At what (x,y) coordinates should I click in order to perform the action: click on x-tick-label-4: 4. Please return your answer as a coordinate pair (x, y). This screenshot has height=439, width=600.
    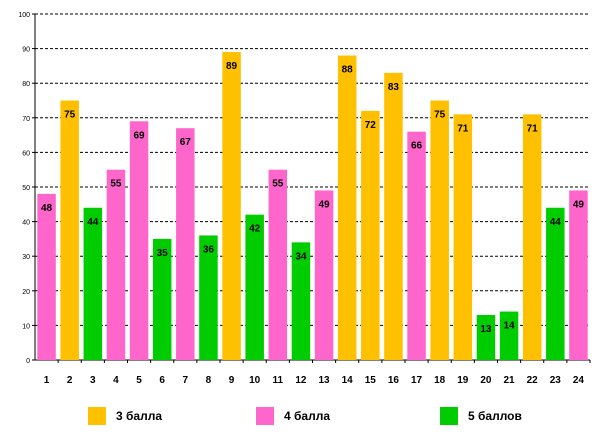
    Looking at the image, I should click on (116, 380).